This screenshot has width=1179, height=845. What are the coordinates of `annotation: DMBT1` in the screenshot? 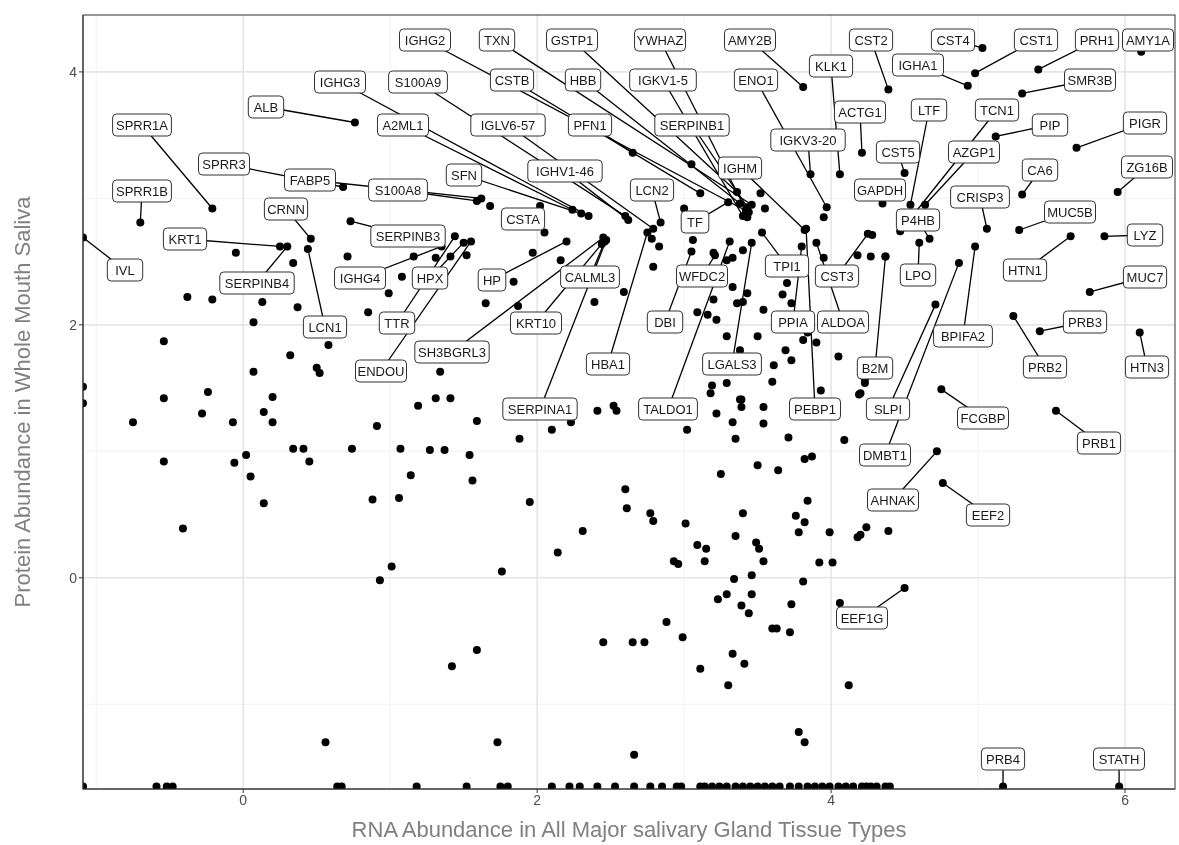 It's located at (885, 455).